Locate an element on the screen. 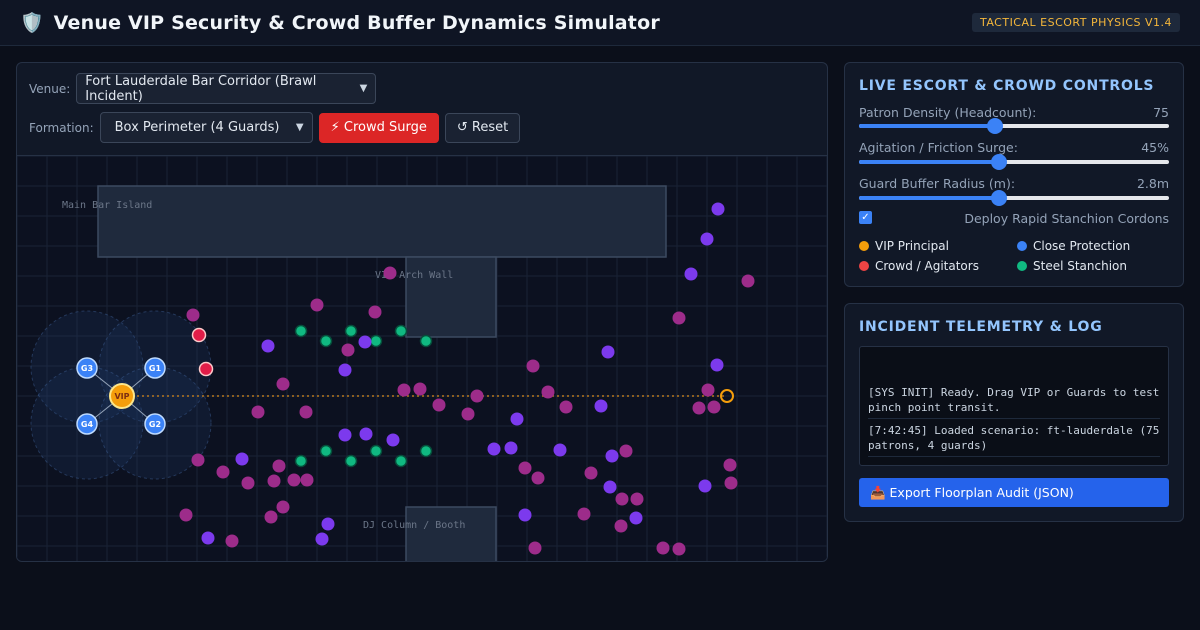 The height and width of the screenshot is (630, 1200). version-badge: TACTICAL ESCORT PHYSICS V1.4 is located at coordinates (1075, 22).